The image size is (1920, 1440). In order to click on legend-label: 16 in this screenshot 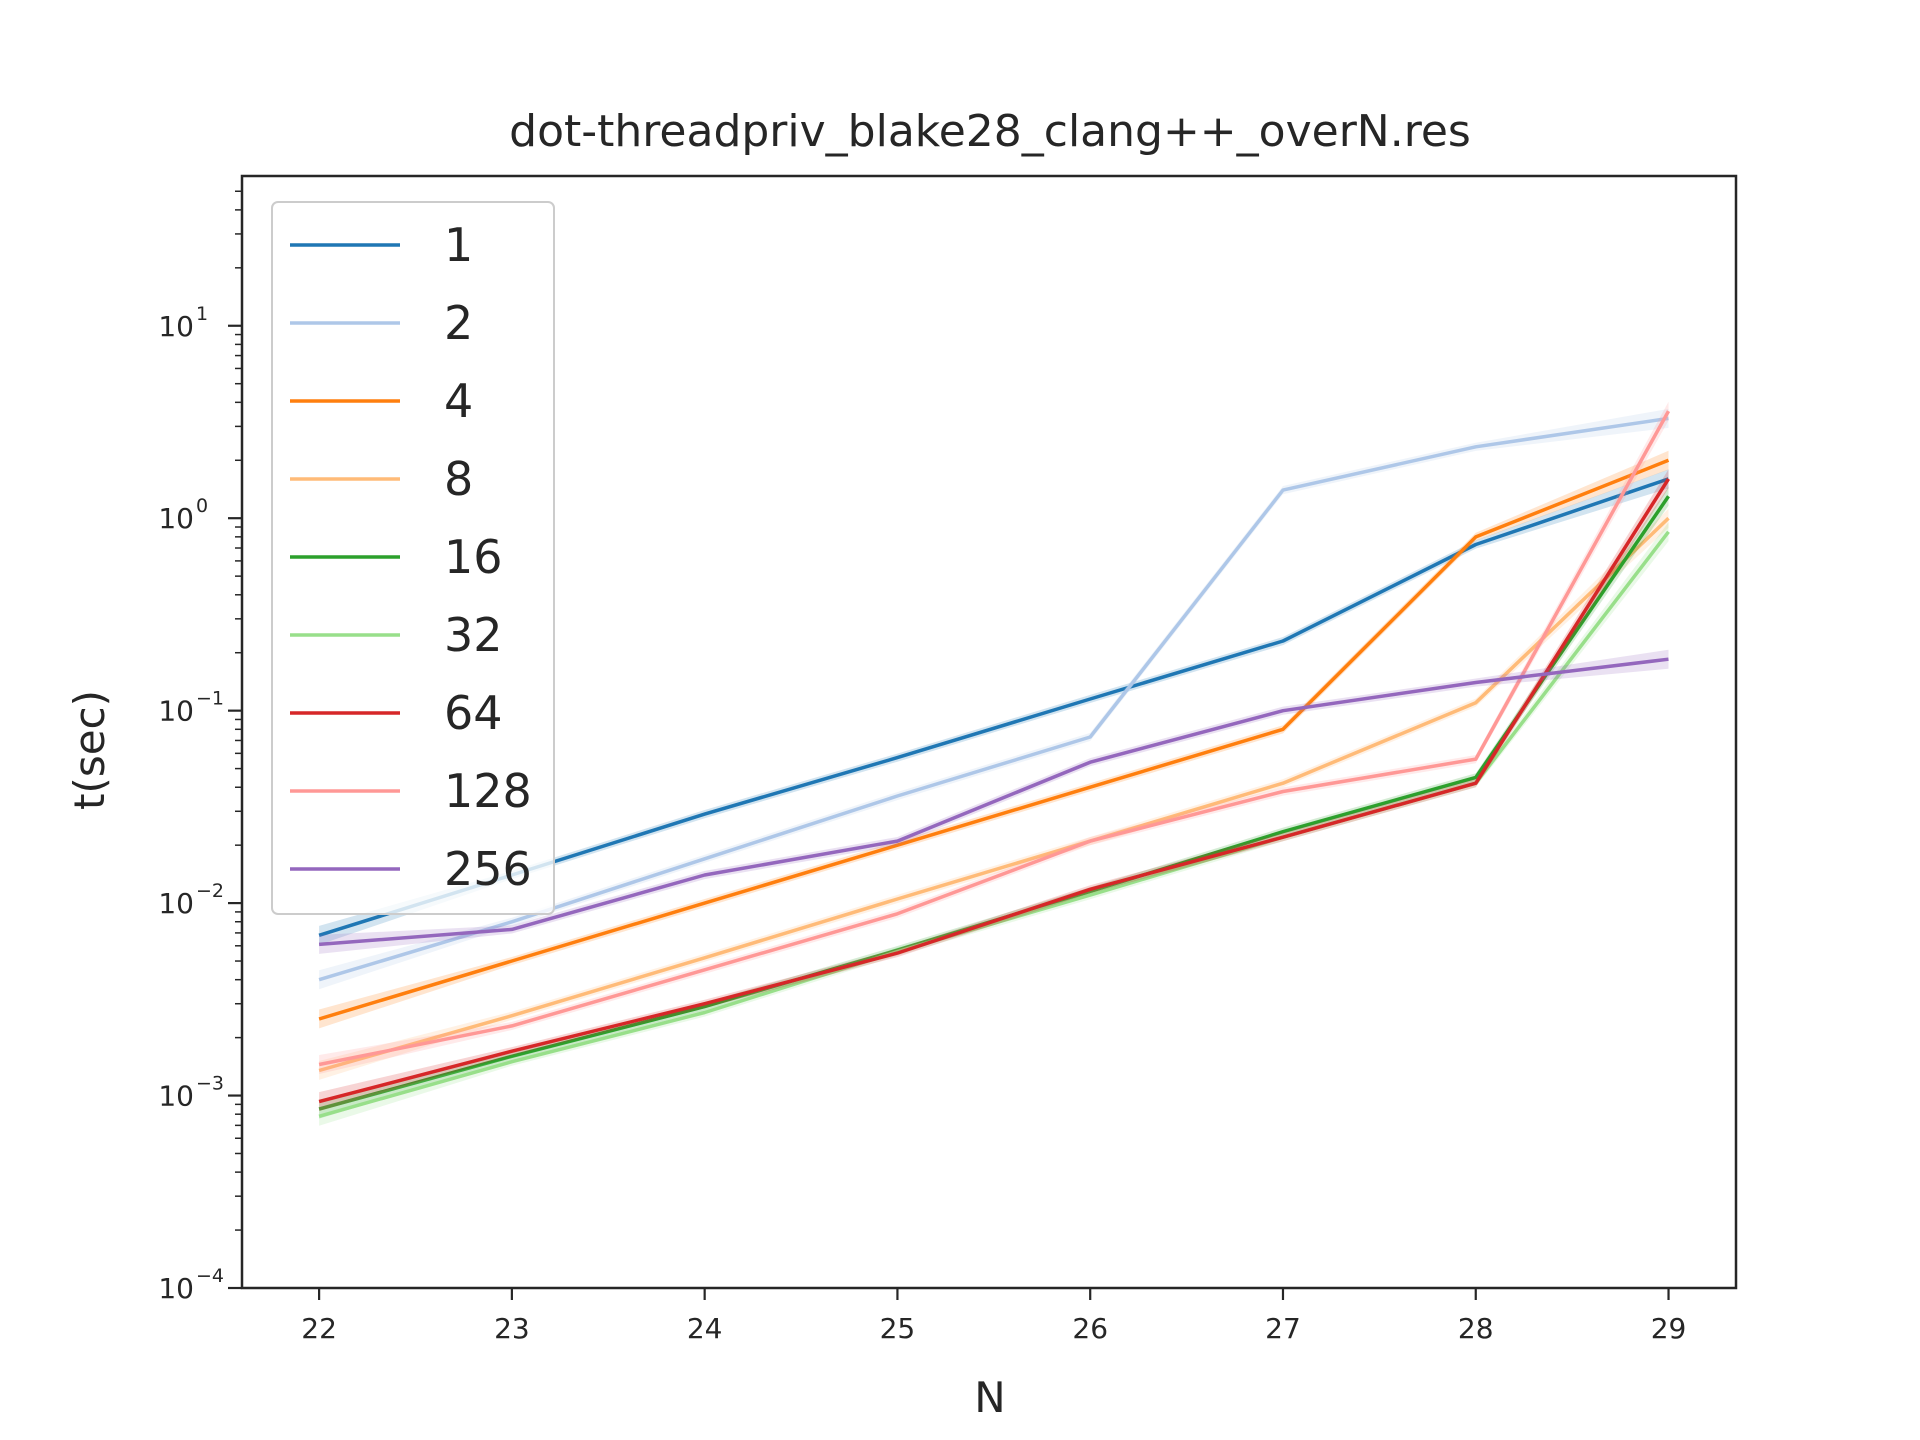, I will do `click(473, 557)`.